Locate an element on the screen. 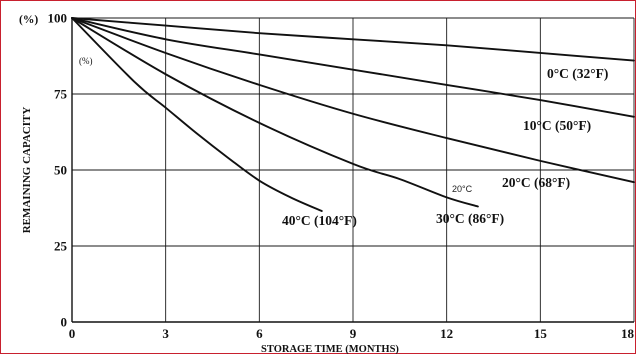  series-label-40c: 40°C (104°F) is located at coordinates (319, 220).